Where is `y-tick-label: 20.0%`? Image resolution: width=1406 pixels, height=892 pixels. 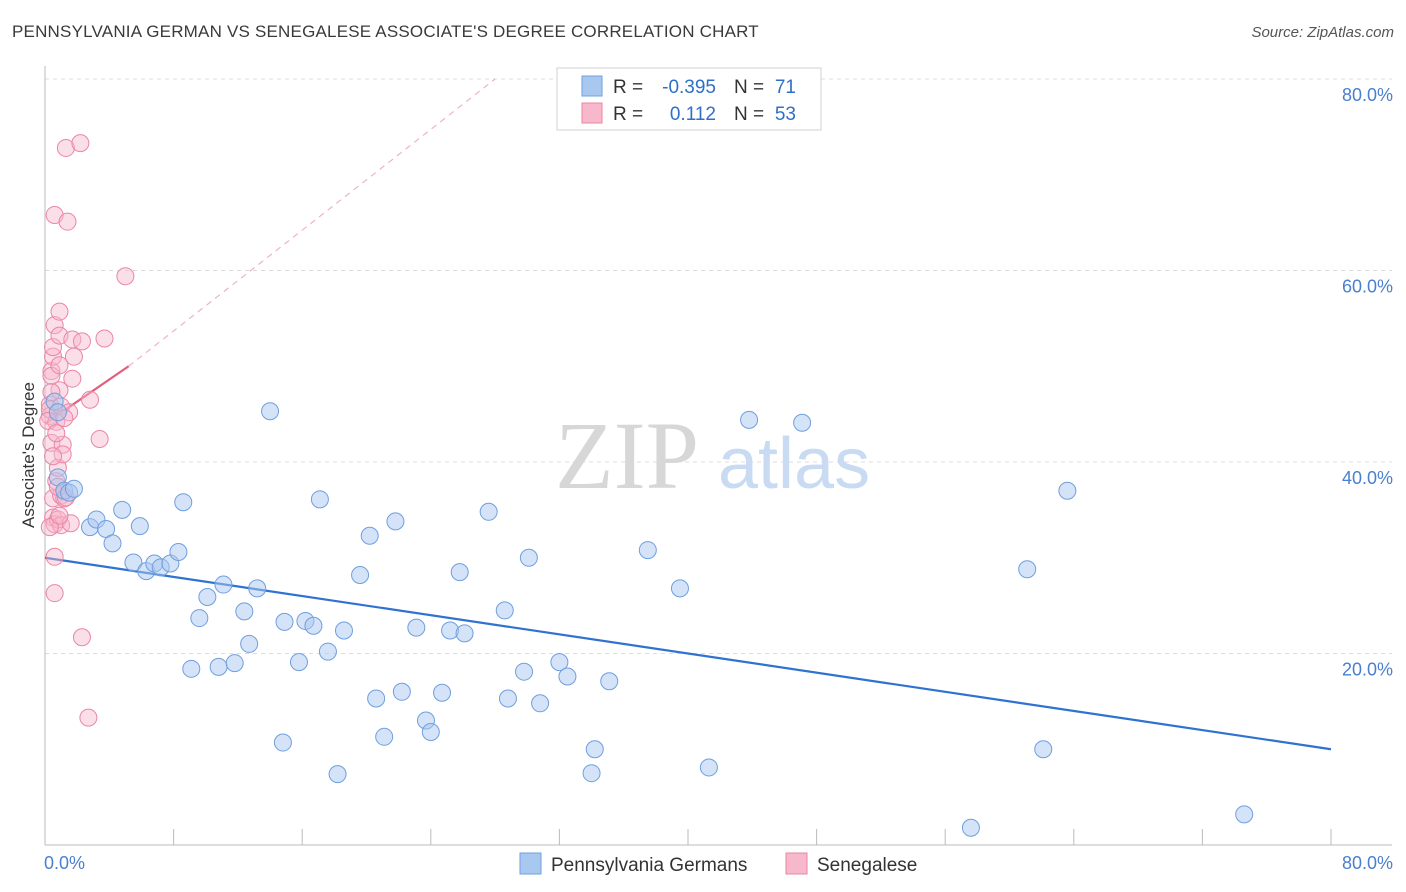 y-tick-label: 20.0% is located at coordinates (1367, 670).